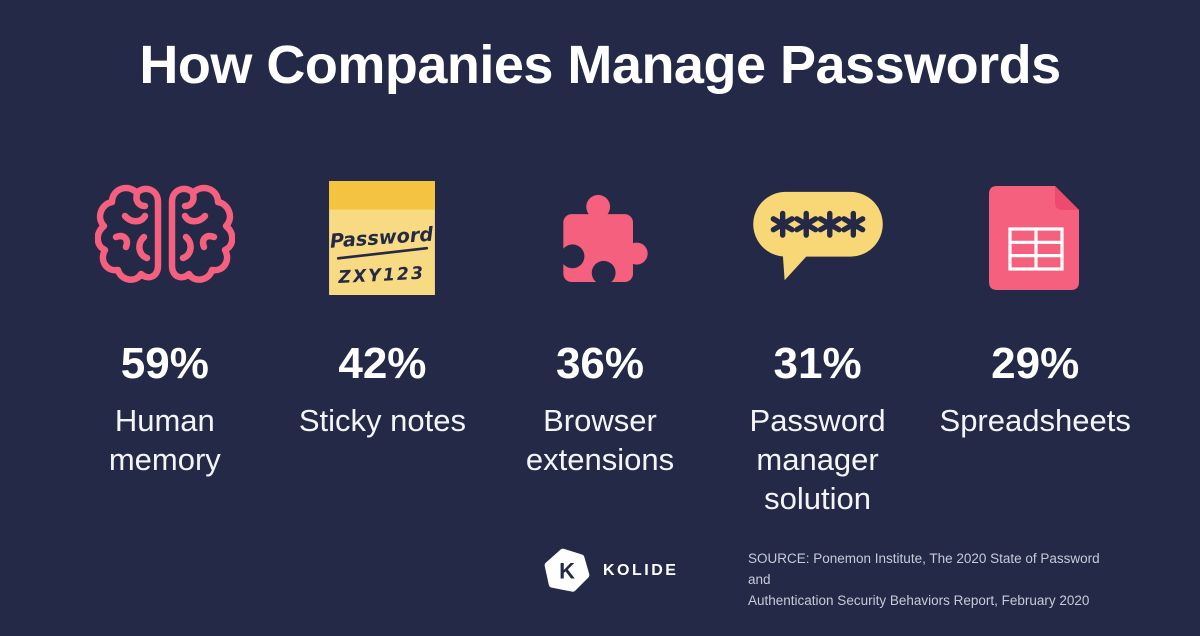 The height and width of the screenshot is (636, 1200). Describe the element at coordinates (600, 440) in the screenshot. I see `stat-label: Browser extensions` at that location.